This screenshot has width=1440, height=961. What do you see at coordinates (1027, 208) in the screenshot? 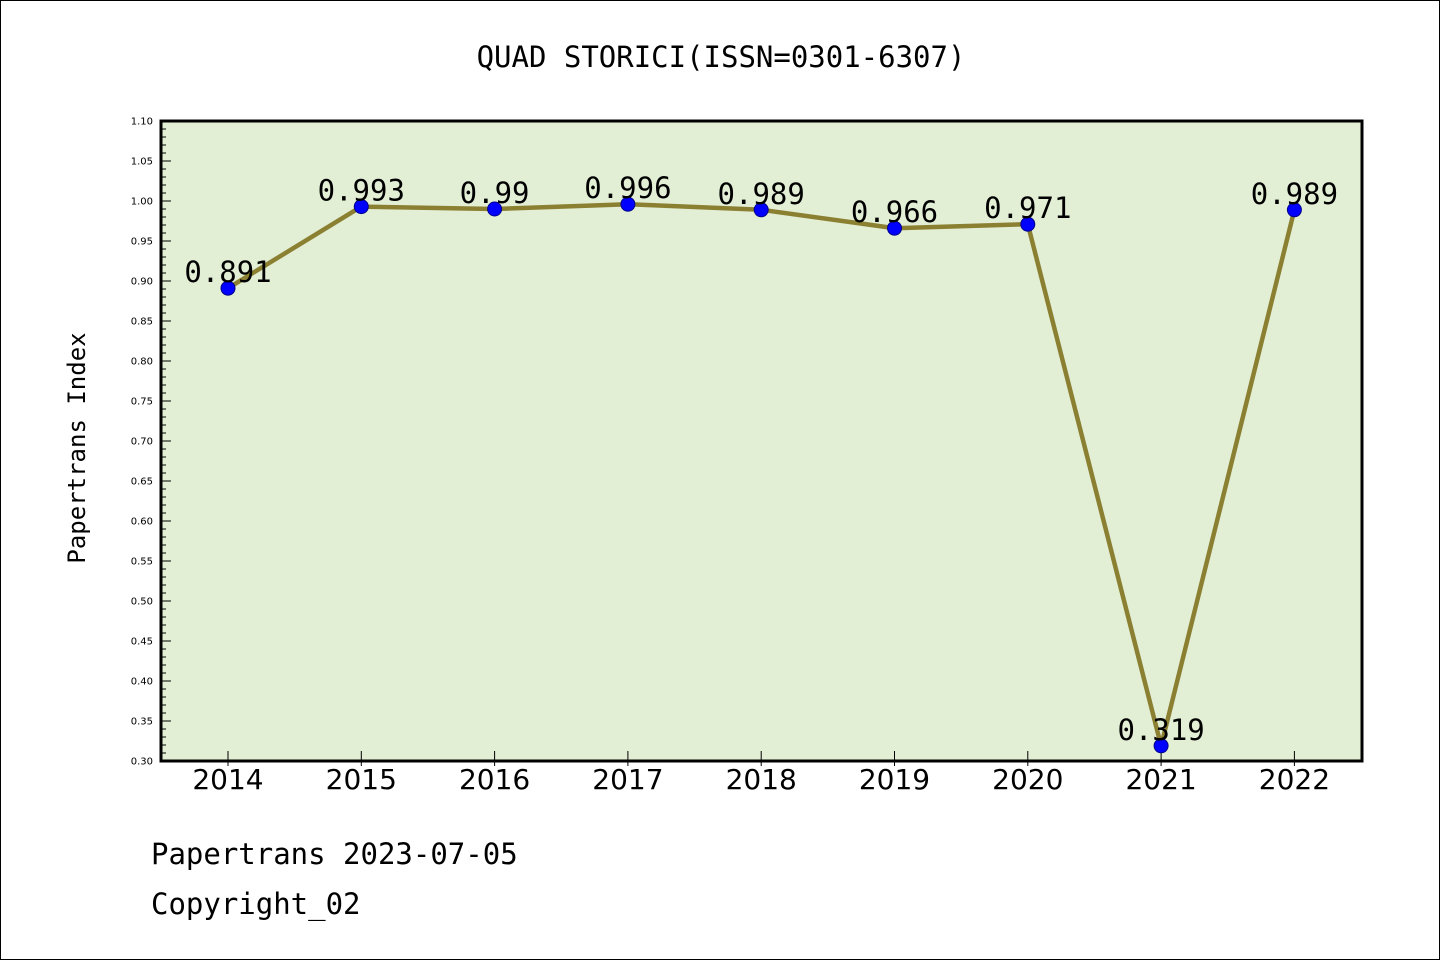
I see `data-label: 0.971` at bounding box center [1027, 208].